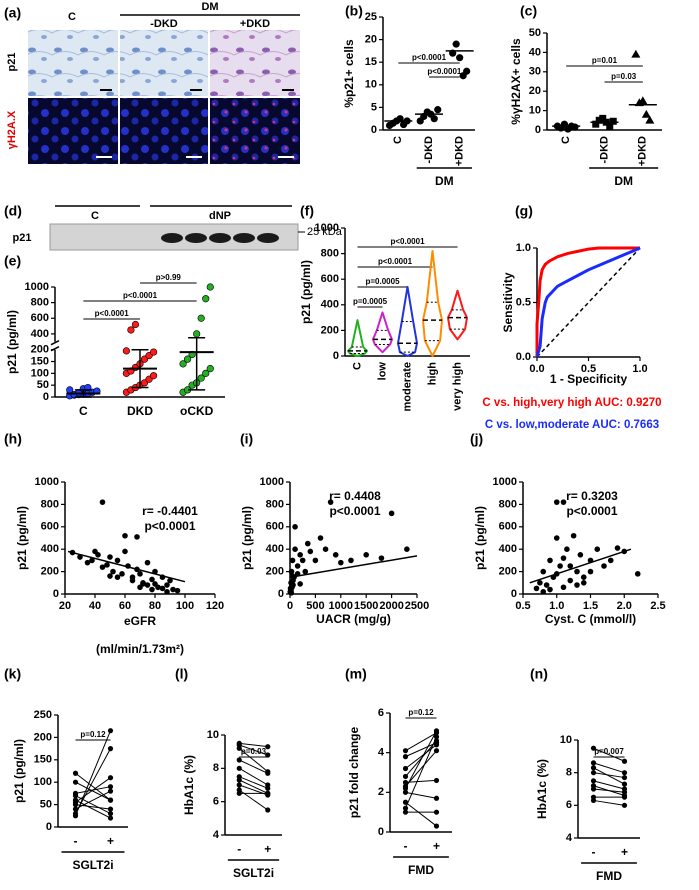  I want to click on panel-label: (d), so click(13, 211).